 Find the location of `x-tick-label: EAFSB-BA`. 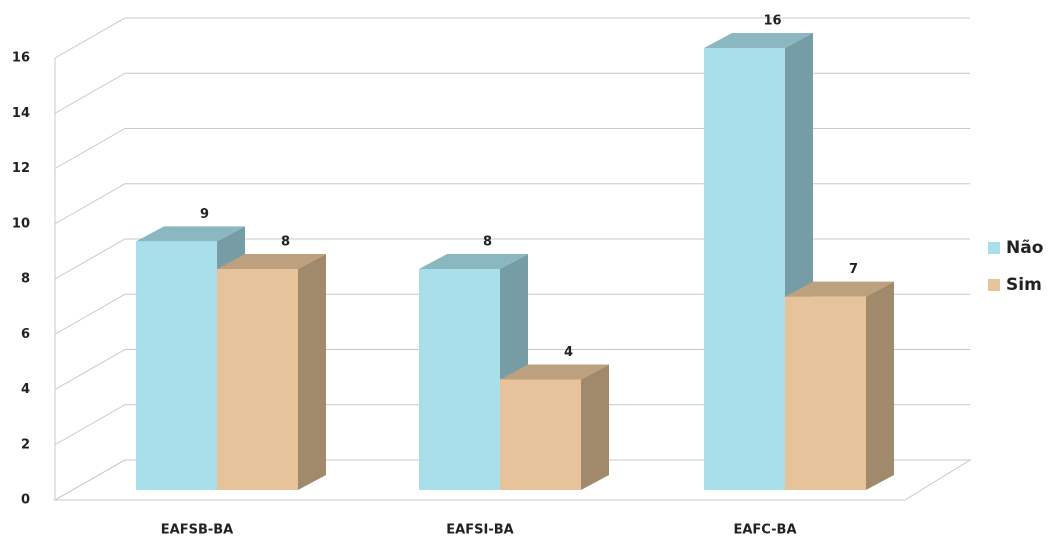

x-tick-label: EAFSB-BA is located at coordinates (197, 530).